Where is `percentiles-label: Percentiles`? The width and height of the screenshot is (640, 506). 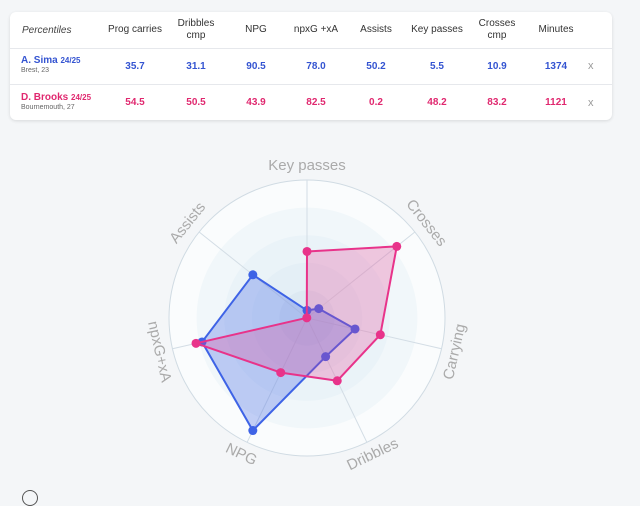
percentiles-label: Percentiles is located at coordinates (47, 30).